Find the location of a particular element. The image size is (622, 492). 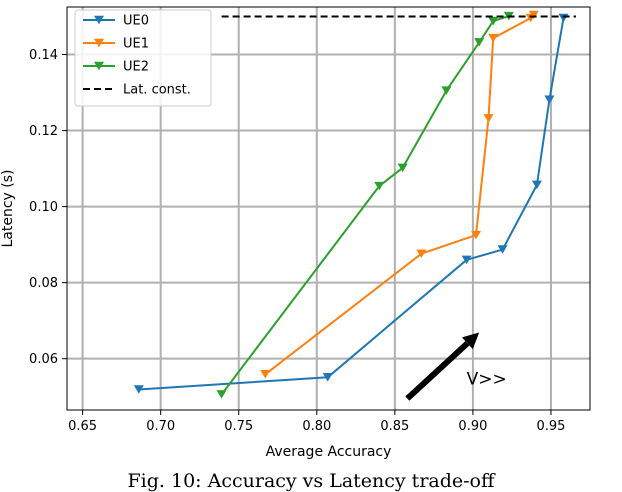

x-tick-label: 0.95 is located at coordinates (550, 426).